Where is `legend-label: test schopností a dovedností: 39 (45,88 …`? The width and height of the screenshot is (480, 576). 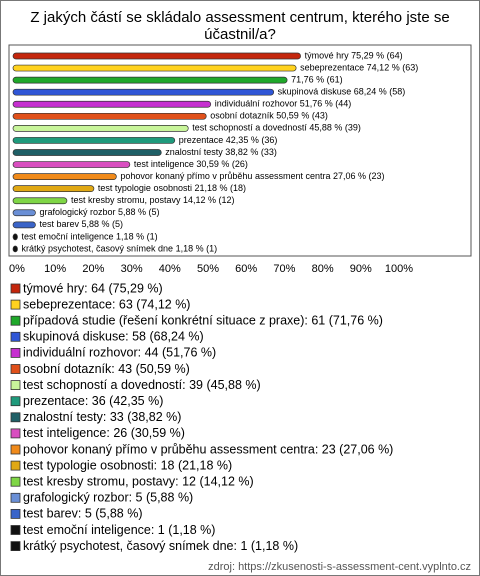
legend-label: test schopností a dovedností: 39 (45,88 … is located at coordinates (142, 385).